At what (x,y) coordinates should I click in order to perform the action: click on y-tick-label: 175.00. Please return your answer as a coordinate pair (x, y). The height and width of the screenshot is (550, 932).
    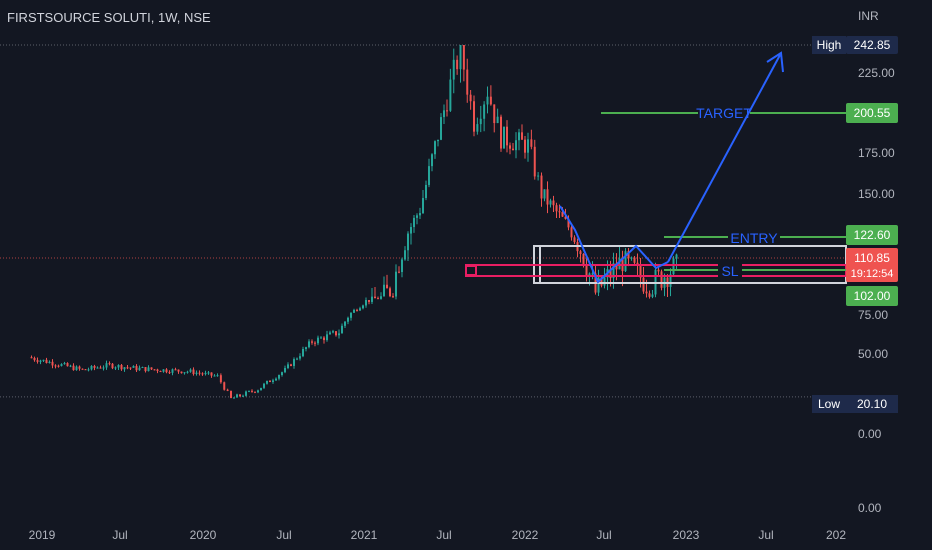
    Looking at the image, I should click on (876, 153).